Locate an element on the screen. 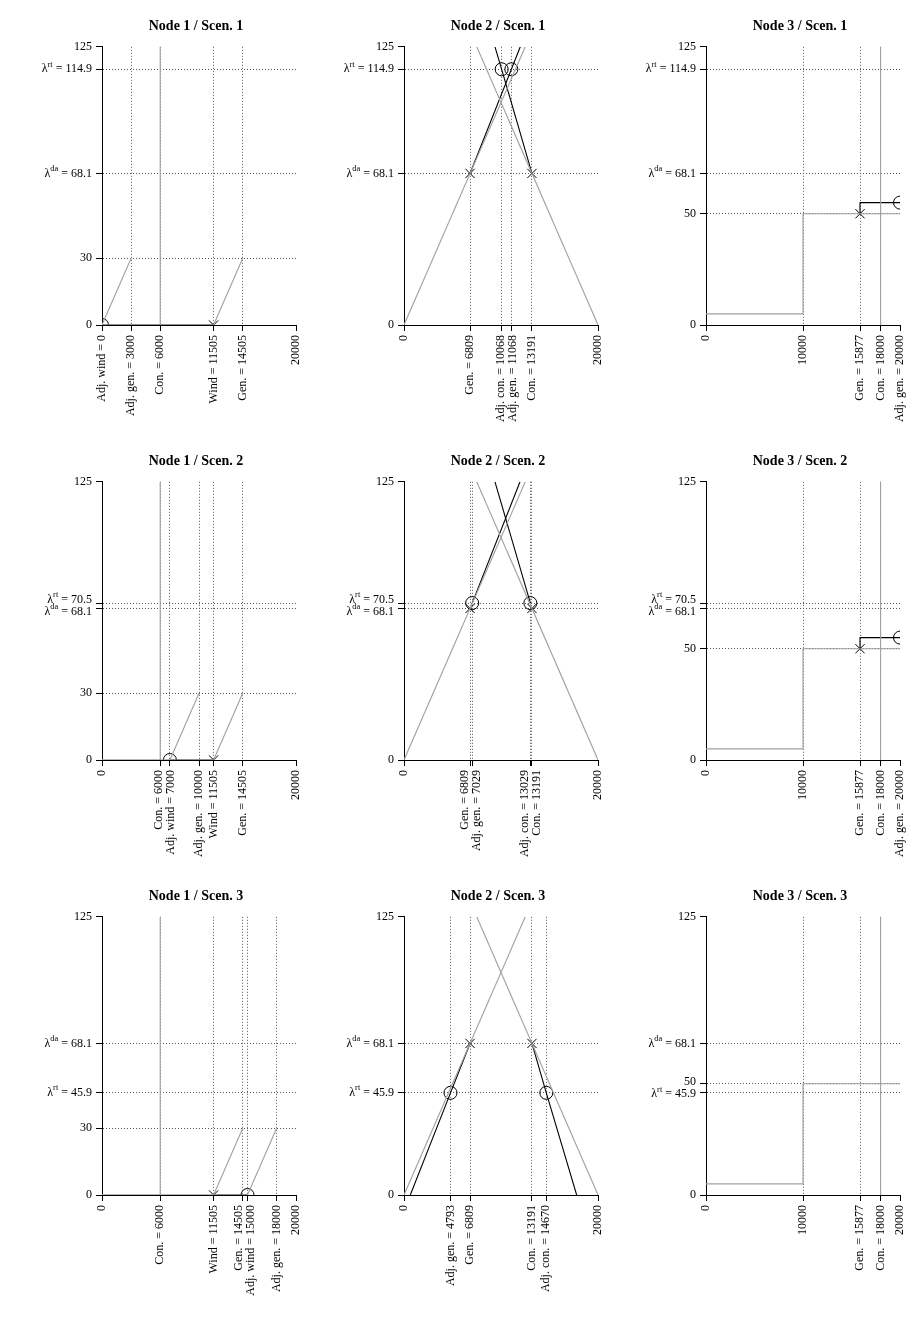  x-tick-label: Adj. wind = 15000 is located at coordinates (250, 1250).